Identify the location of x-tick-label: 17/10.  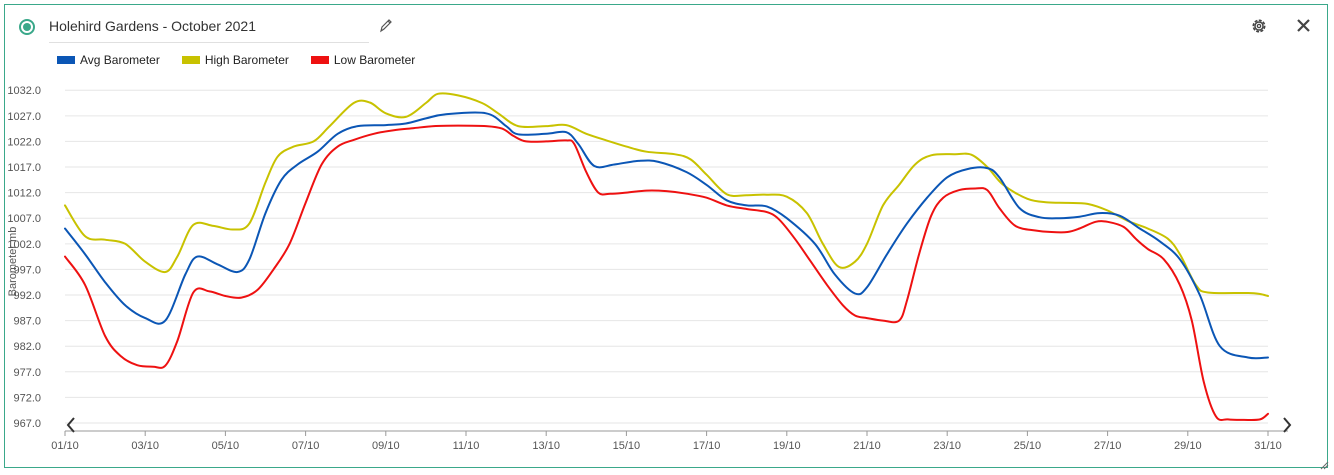
(707, 446).